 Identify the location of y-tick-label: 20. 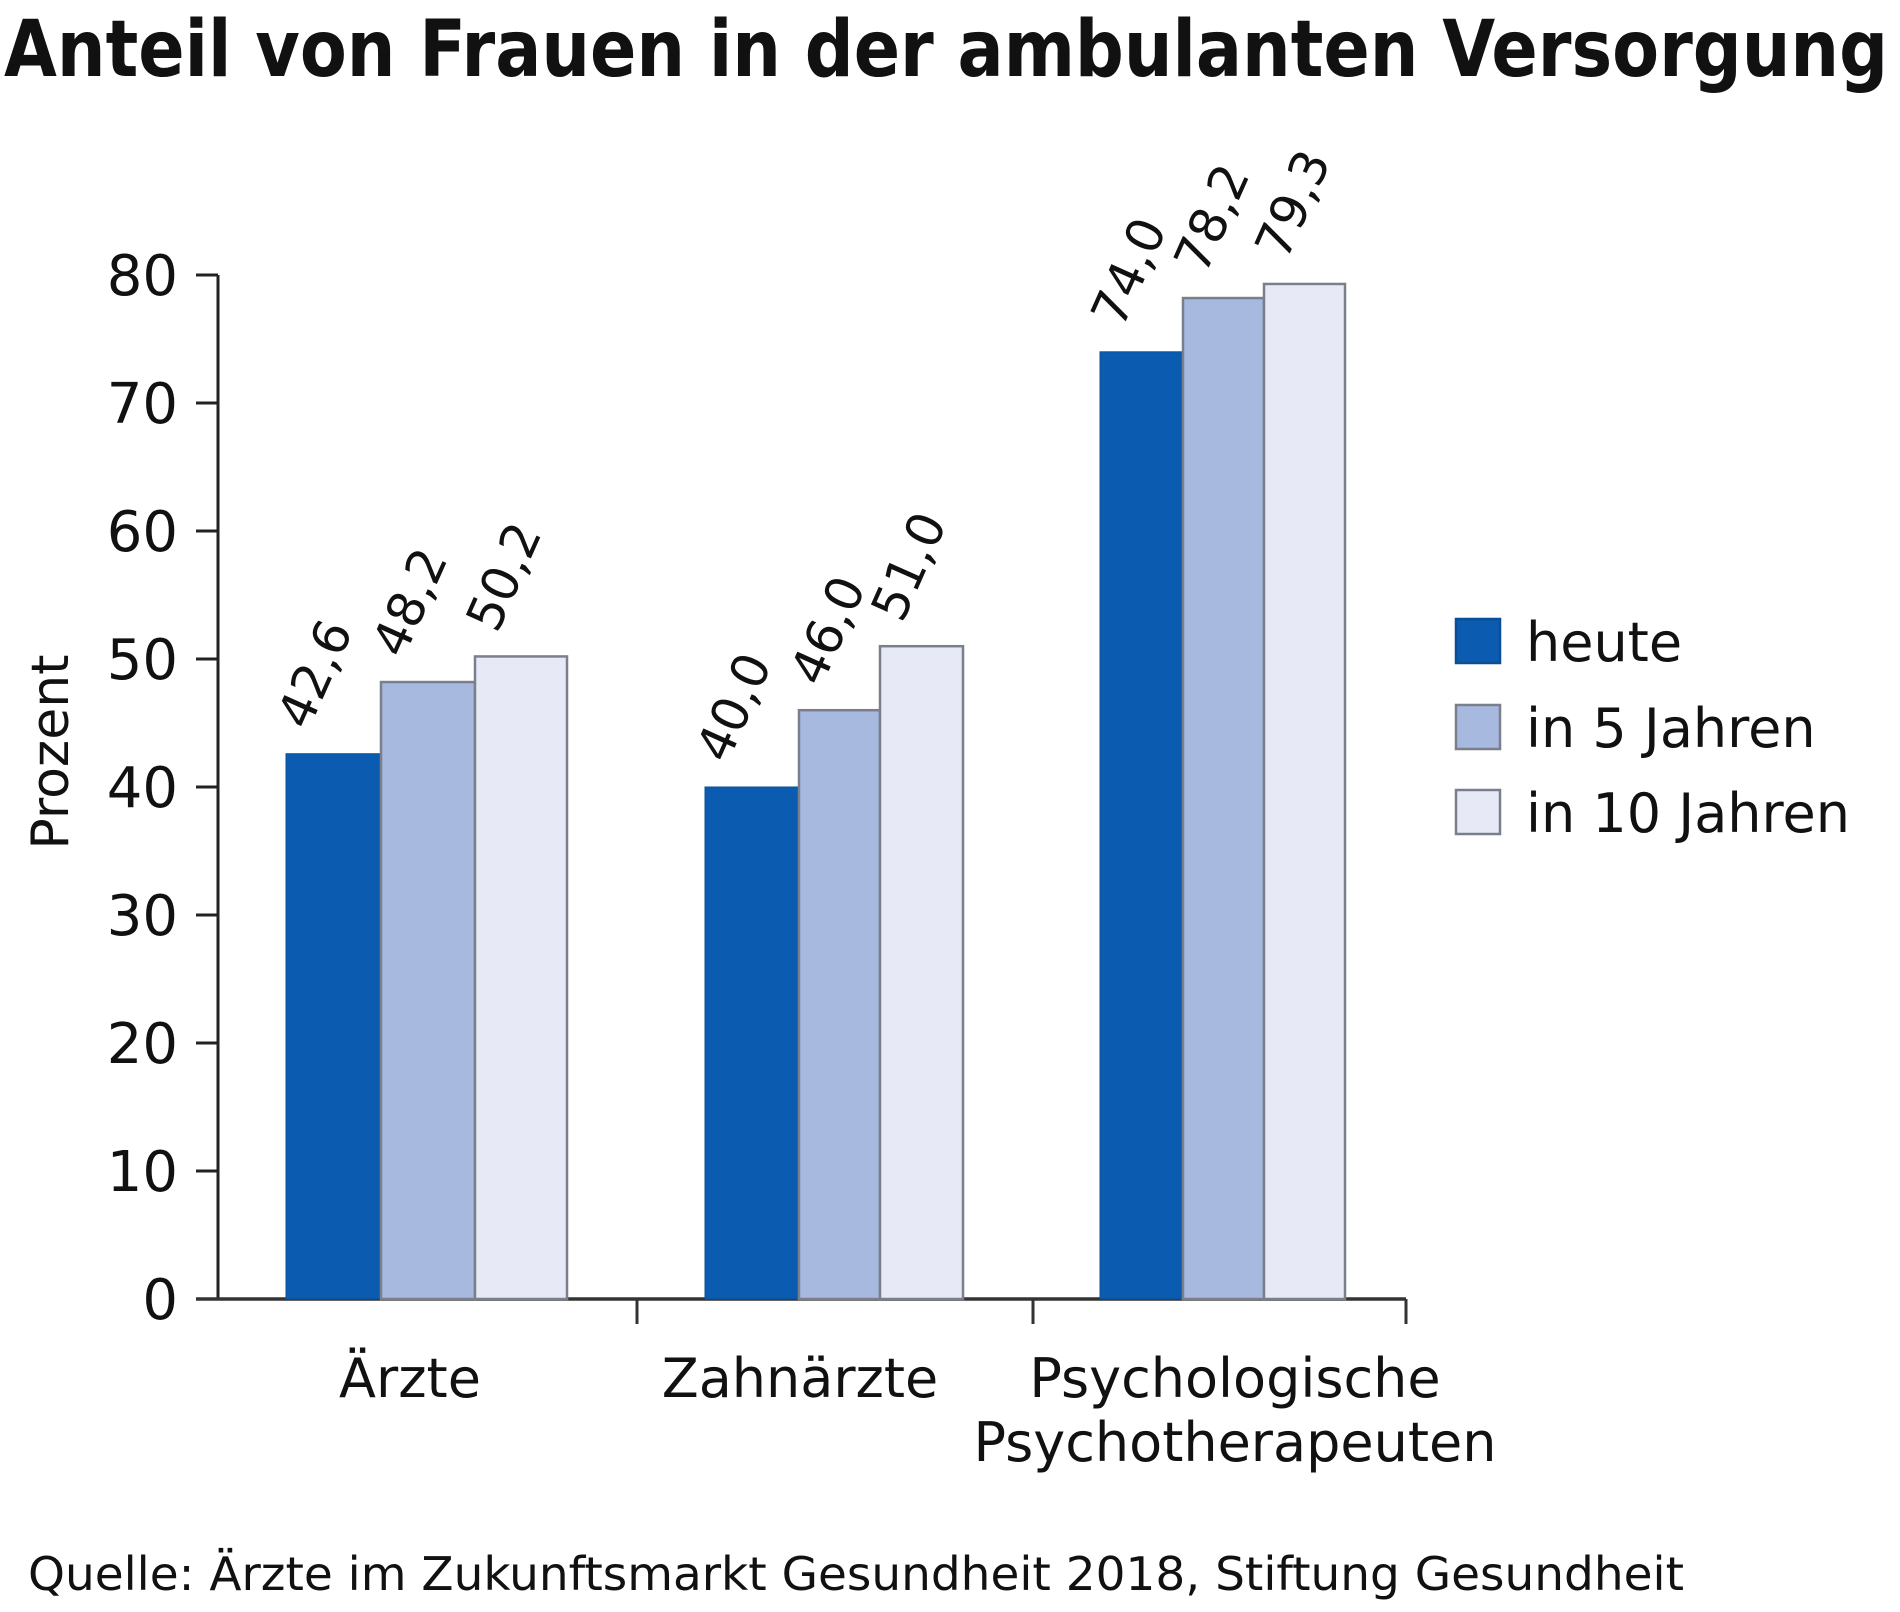
(142, 1044).